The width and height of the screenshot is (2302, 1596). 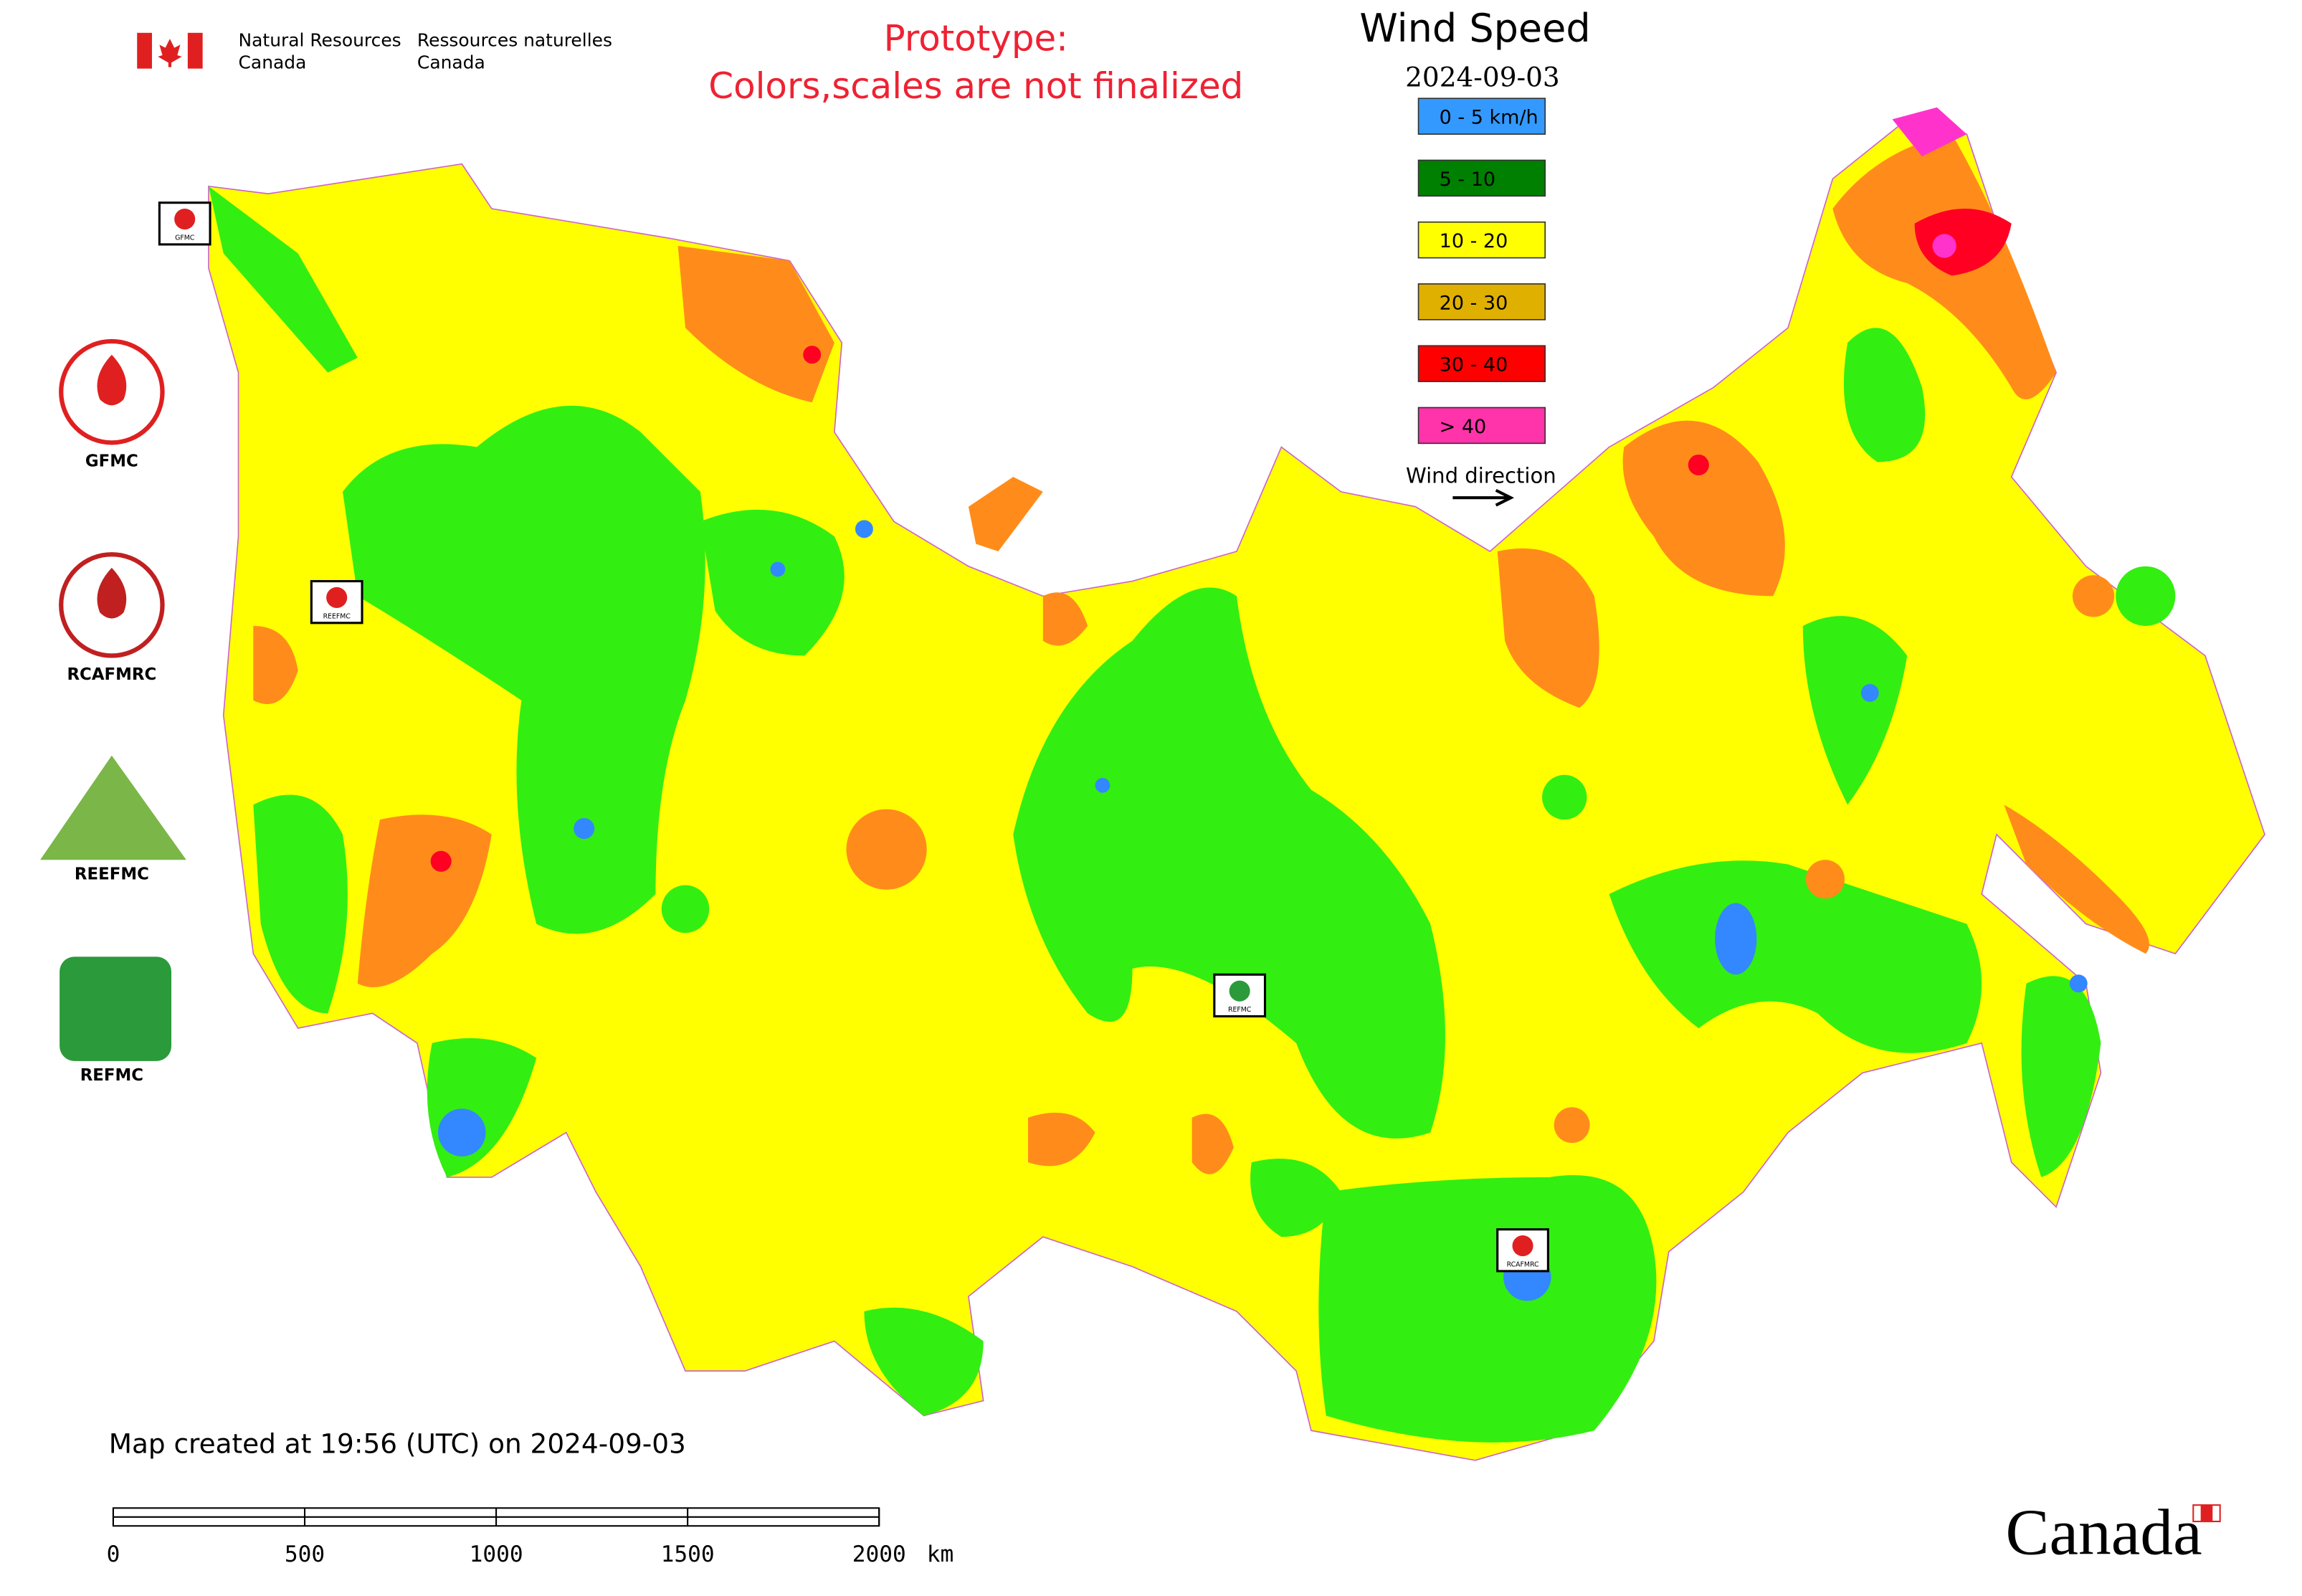 I want to click on logo-label: REEFMC, so click(x=112, y=874).